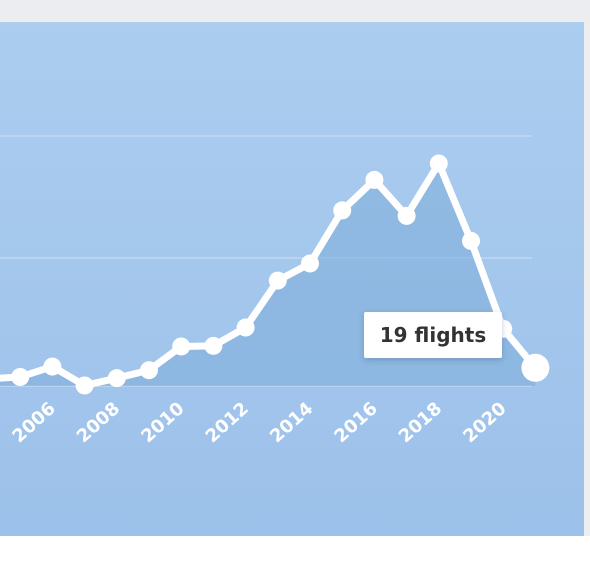  I want to click on x-tick-label: 2014, so click(291, 422).